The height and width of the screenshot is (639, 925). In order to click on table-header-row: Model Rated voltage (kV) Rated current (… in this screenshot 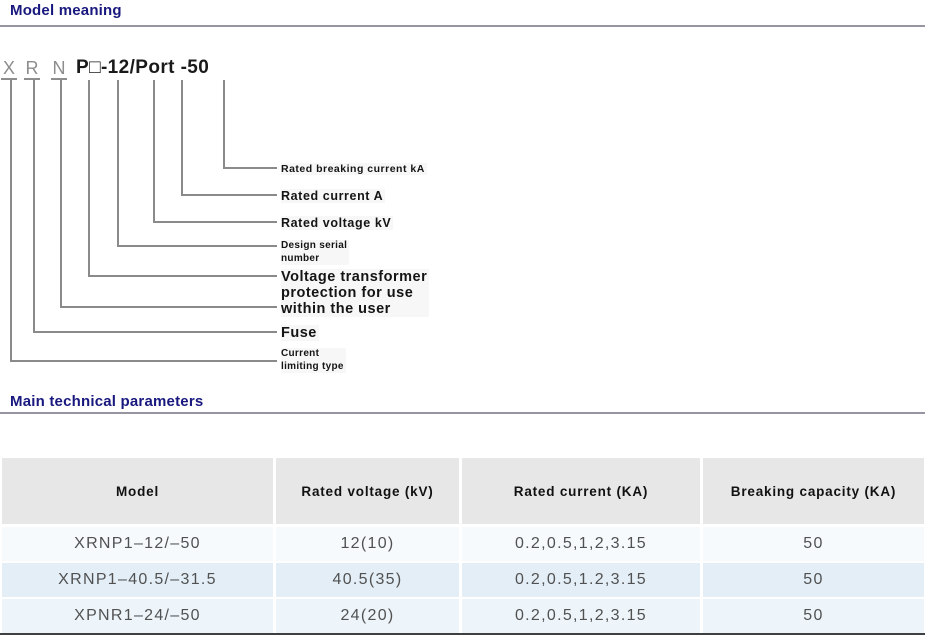, I will do `click(463, 491)`.